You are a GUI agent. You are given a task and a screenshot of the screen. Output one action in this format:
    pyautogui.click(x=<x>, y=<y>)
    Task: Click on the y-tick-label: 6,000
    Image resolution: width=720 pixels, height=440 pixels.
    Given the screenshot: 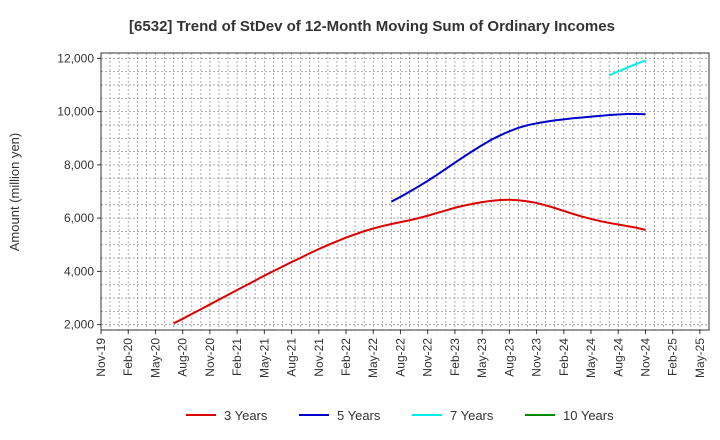 What is the action you would take?
    pyautogui.click(x=79, y=218)
    